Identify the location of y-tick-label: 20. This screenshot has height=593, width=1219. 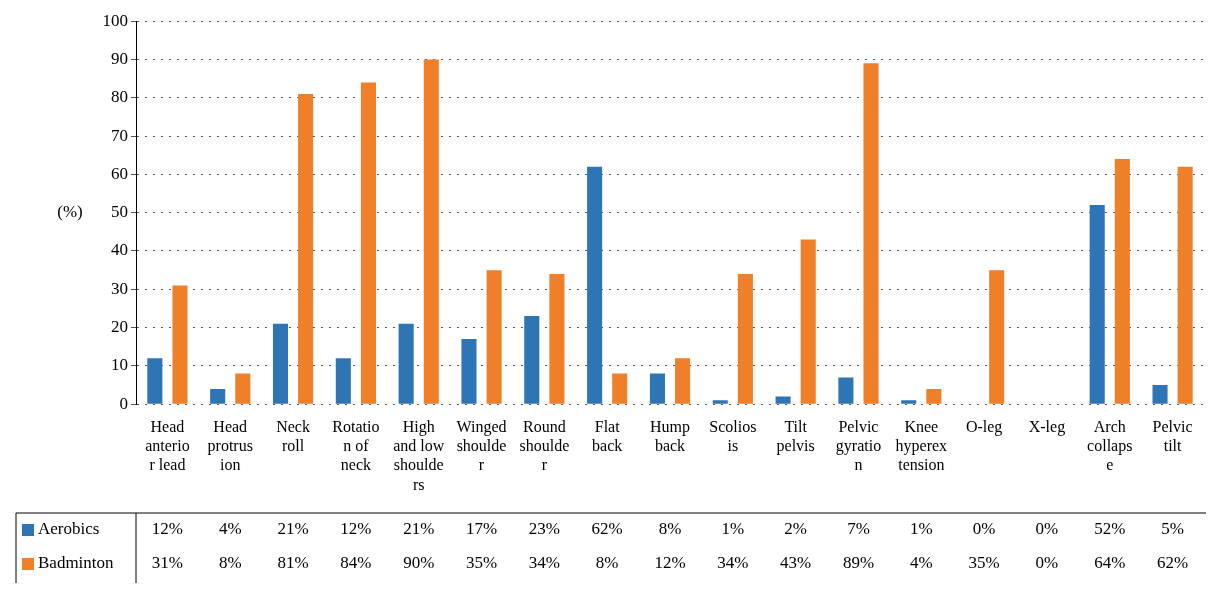
(119, 327).